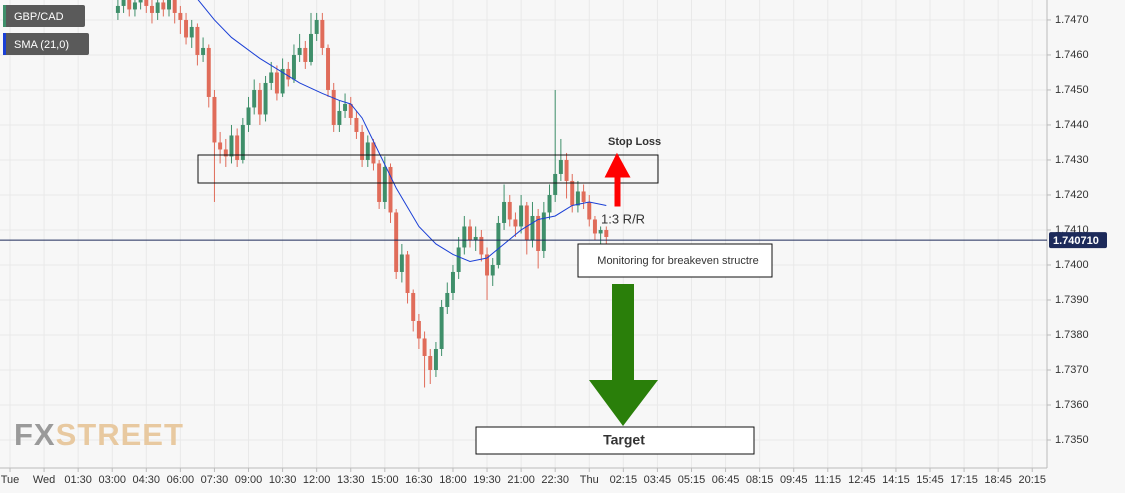  I want to click on x-tick-label: 07:30, so click(215, 480).